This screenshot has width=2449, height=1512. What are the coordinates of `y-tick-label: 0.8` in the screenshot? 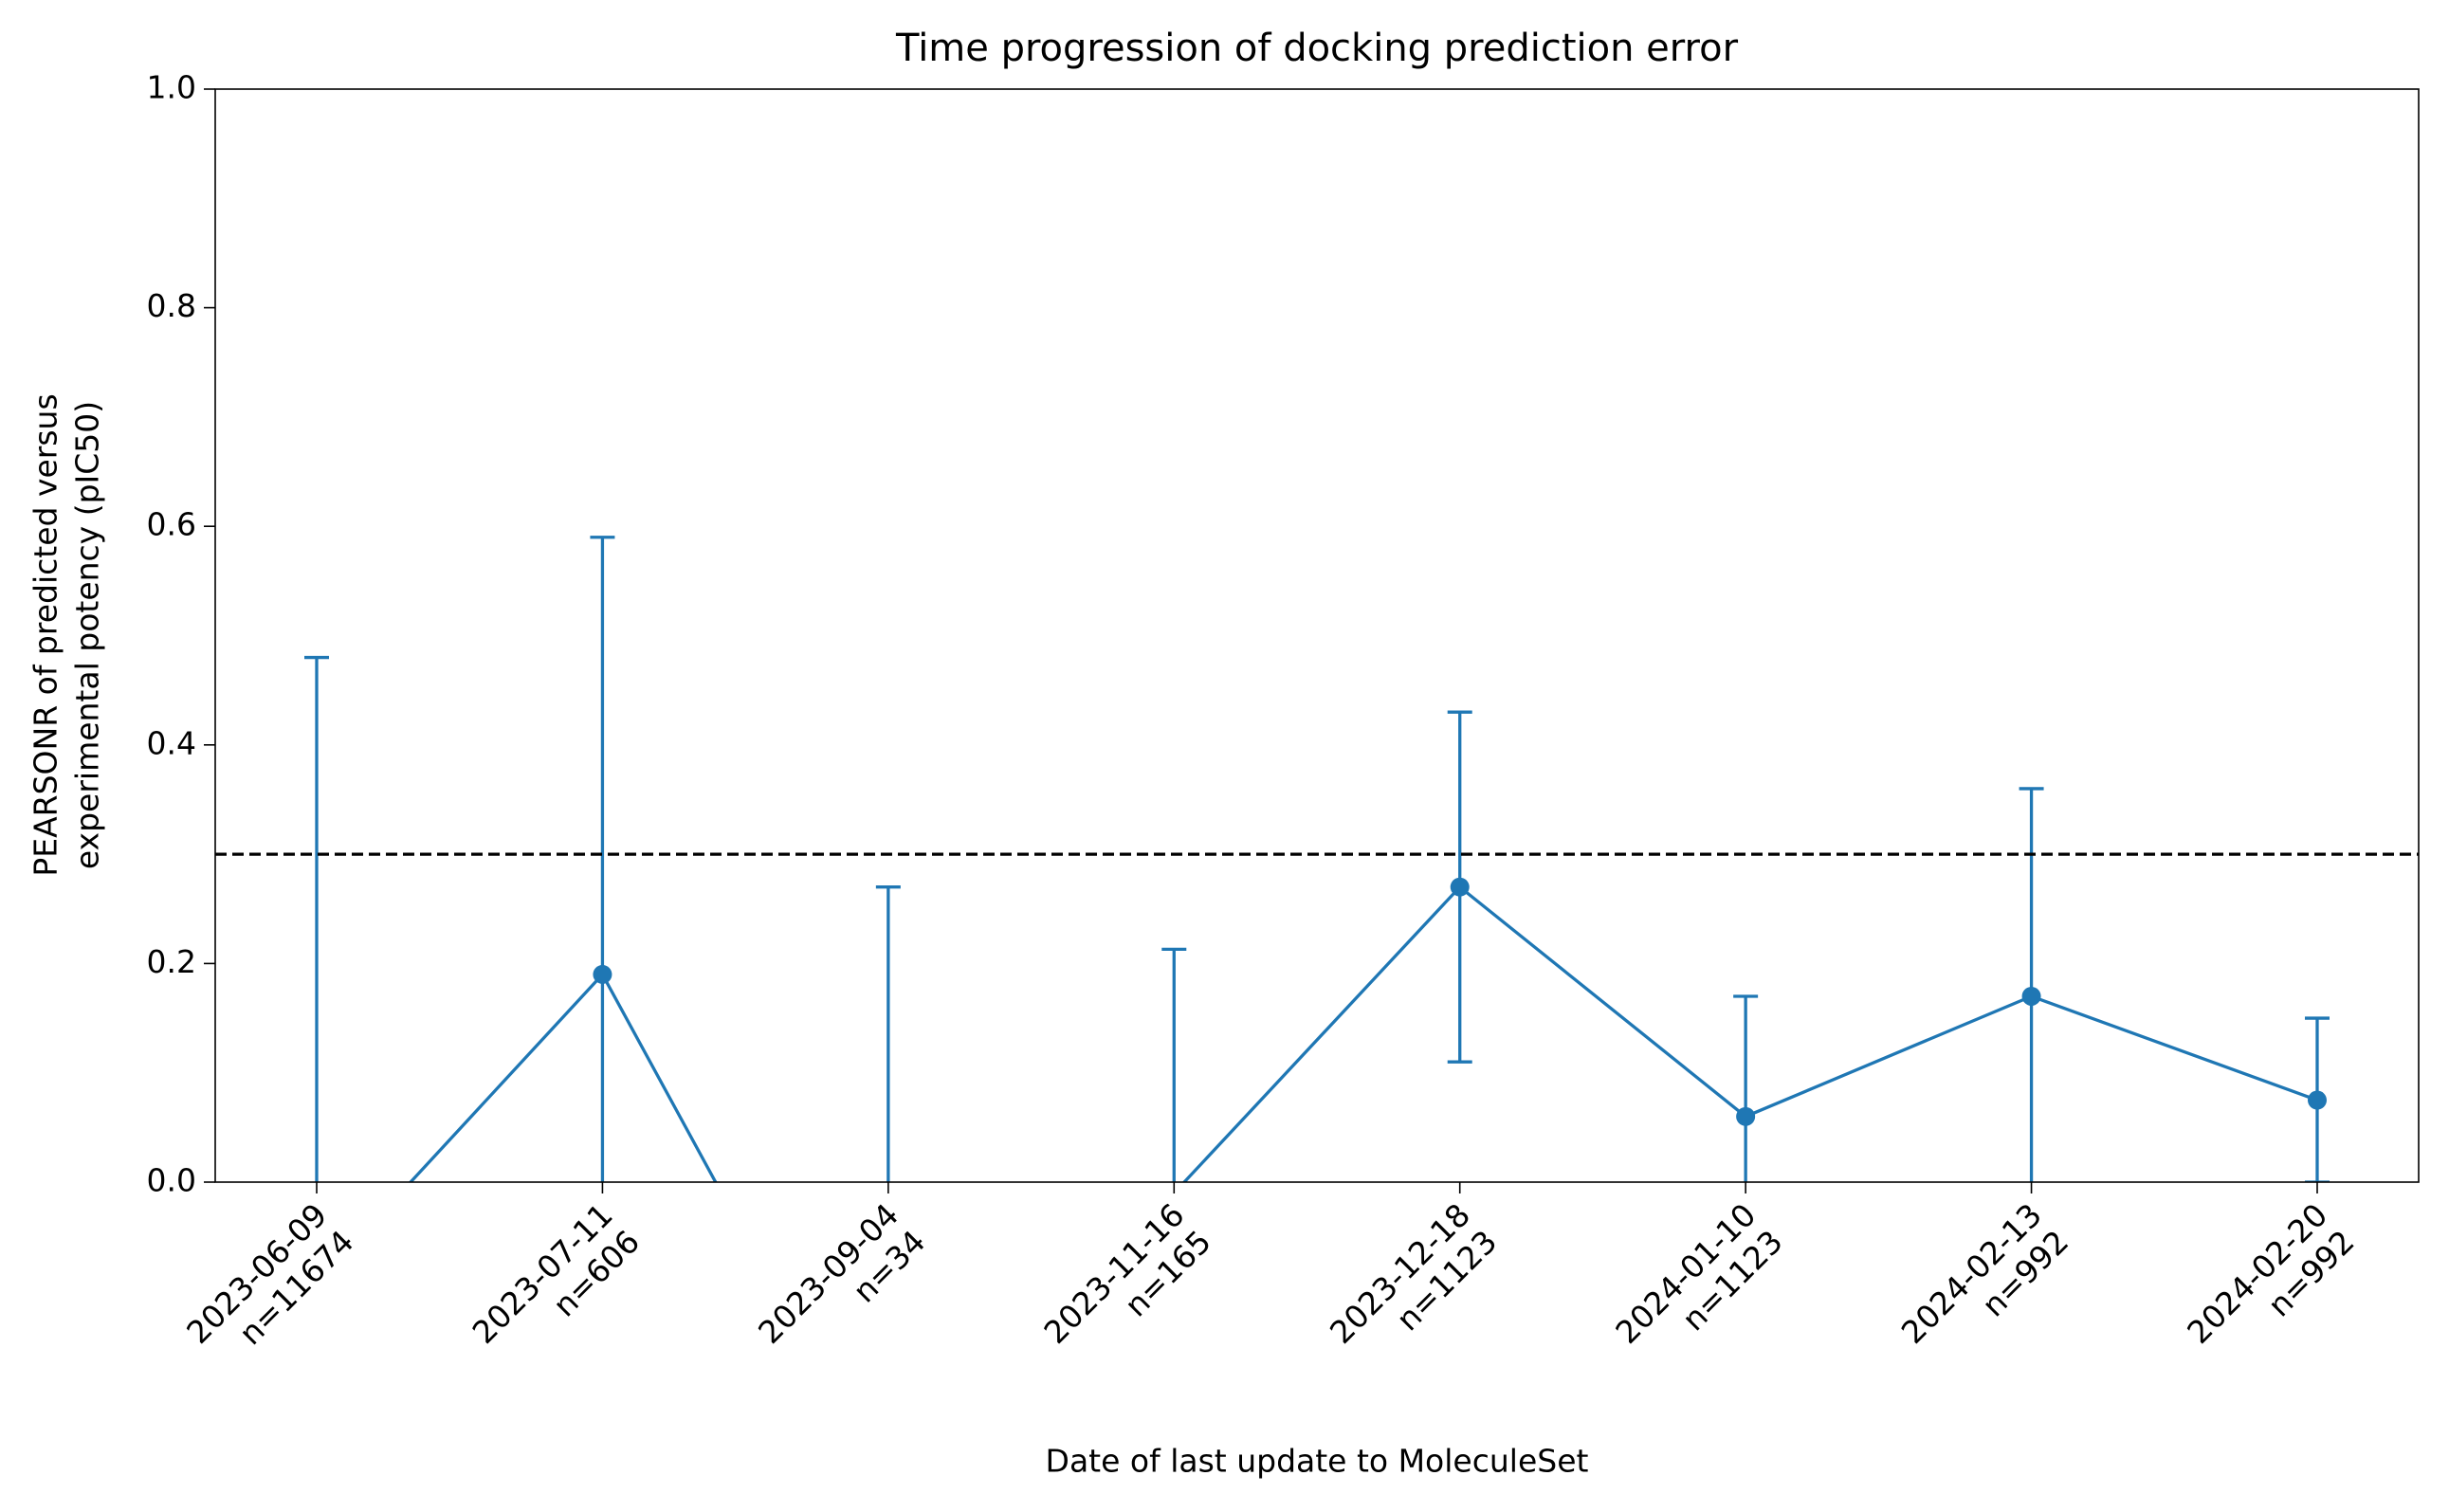 It's located at (171, 306).